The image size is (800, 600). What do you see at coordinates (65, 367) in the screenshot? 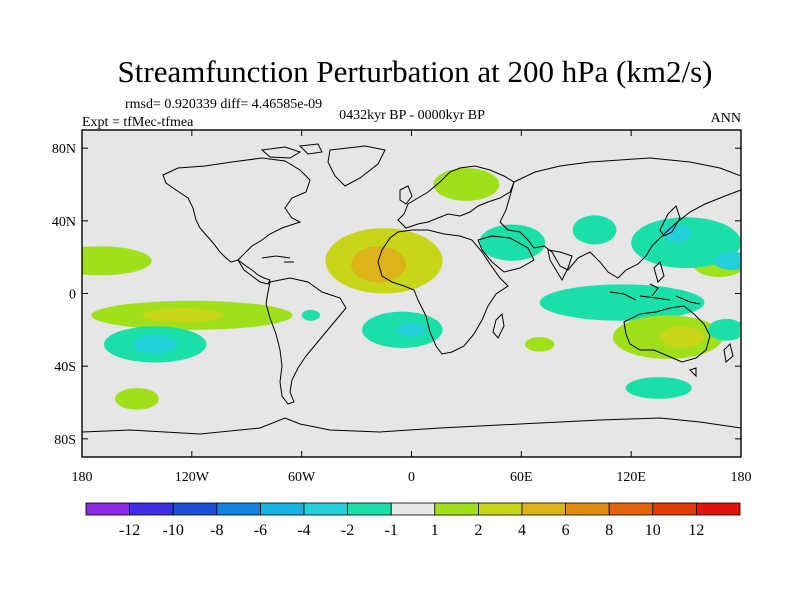
I see `y-tick-label: 40S` at bounding box center [65, 367].